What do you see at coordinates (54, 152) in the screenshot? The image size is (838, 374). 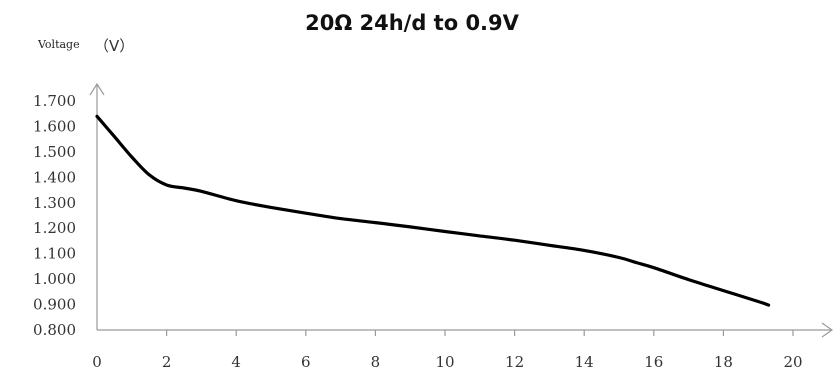 I see `y-tick-label: 1.500` at bounding box center [54, 152].